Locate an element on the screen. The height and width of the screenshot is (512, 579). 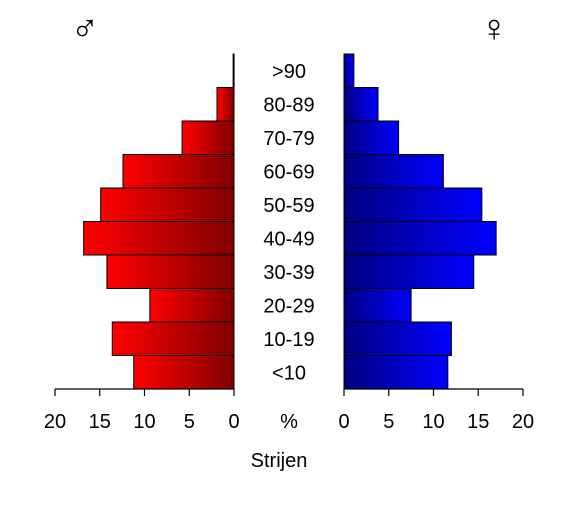
male-axis-tick-label-3: 5 is located at coordinates (189, 422).